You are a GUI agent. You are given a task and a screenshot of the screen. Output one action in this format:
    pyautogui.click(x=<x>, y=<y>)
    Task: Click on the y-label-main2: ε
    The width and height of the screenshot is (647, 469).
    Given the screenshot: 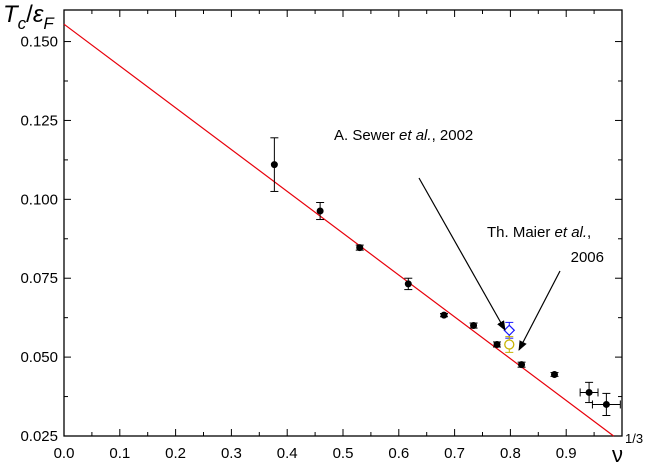 What is the action you would take?
    pyautogui.click(x=38, y=14)
    